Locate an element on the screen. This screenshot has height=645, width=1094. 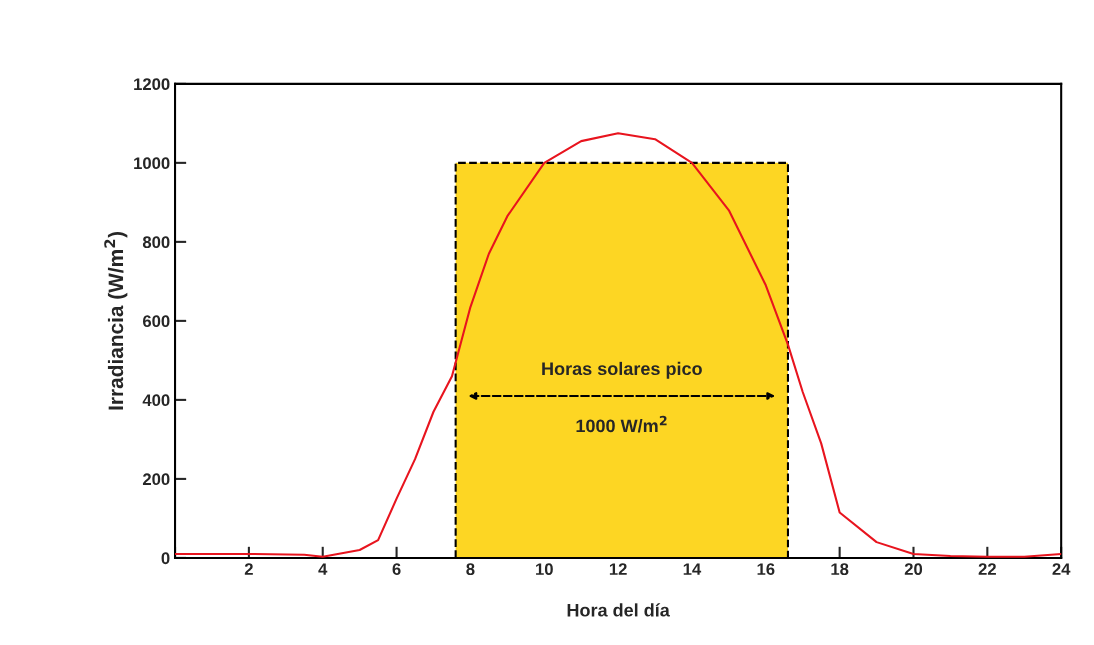
x-tick-label: 4 is located at coordinates (323, 569).